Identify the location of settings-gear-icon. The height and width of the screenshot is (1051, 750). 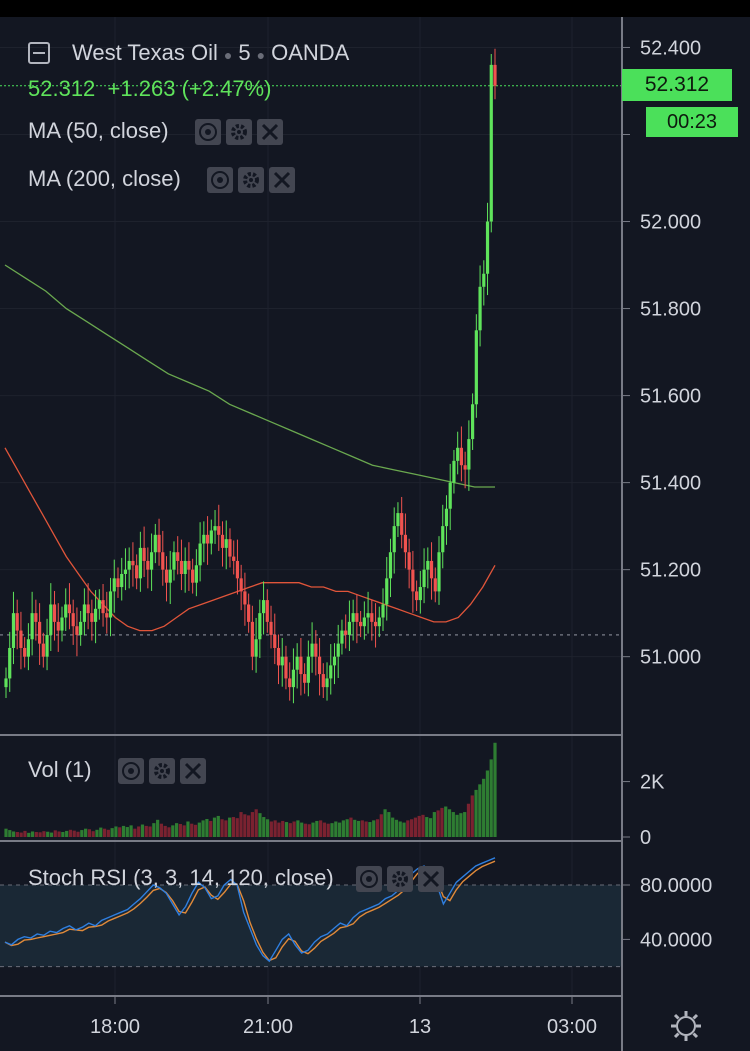
(686, 1026).